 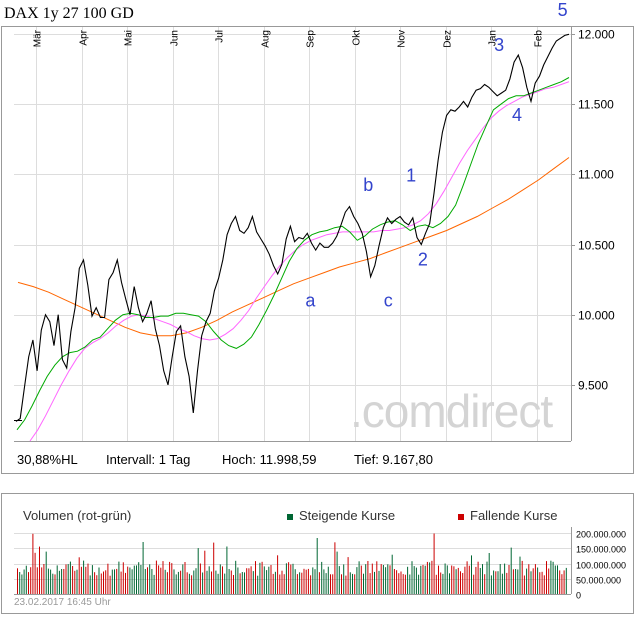 I want to click on x-tick-label: Nov, so click(x=402, y=39).